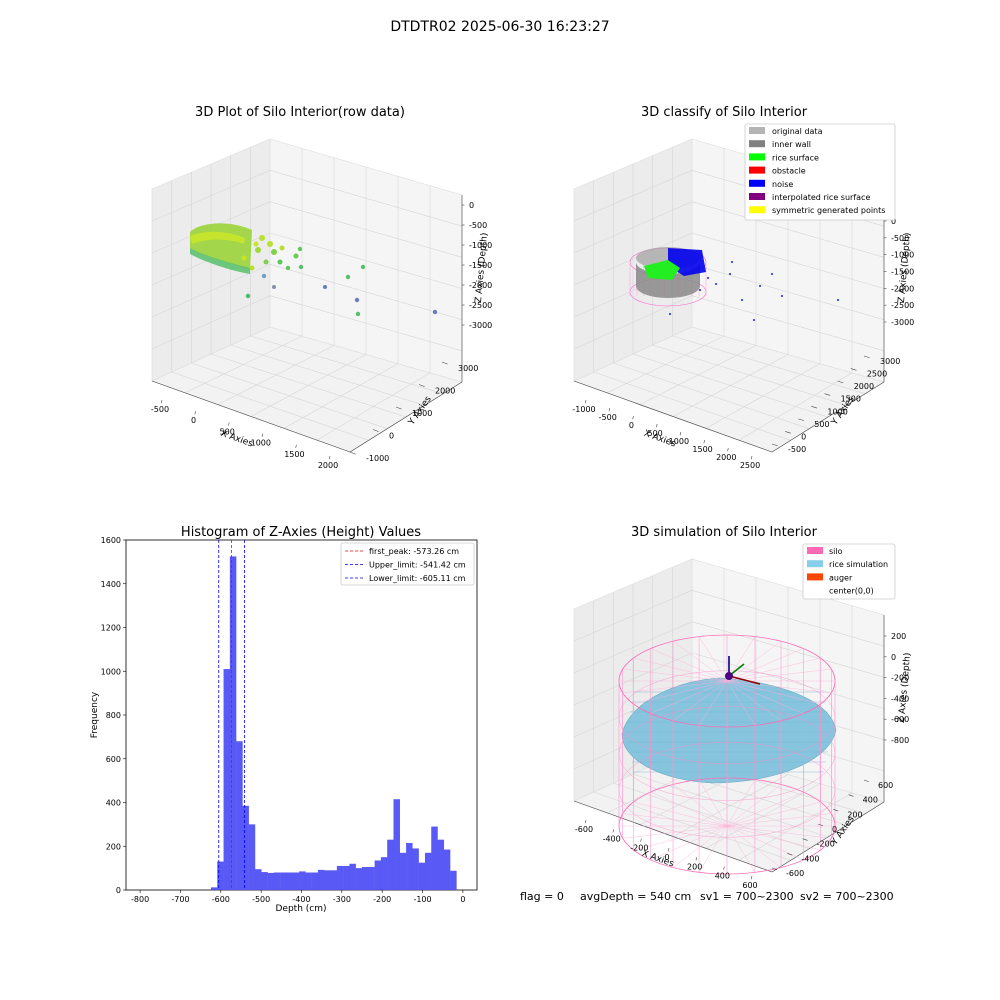  Describe the element at coordinates (900, 719) in the screenshot. I see `tick-label: -600` at that location.